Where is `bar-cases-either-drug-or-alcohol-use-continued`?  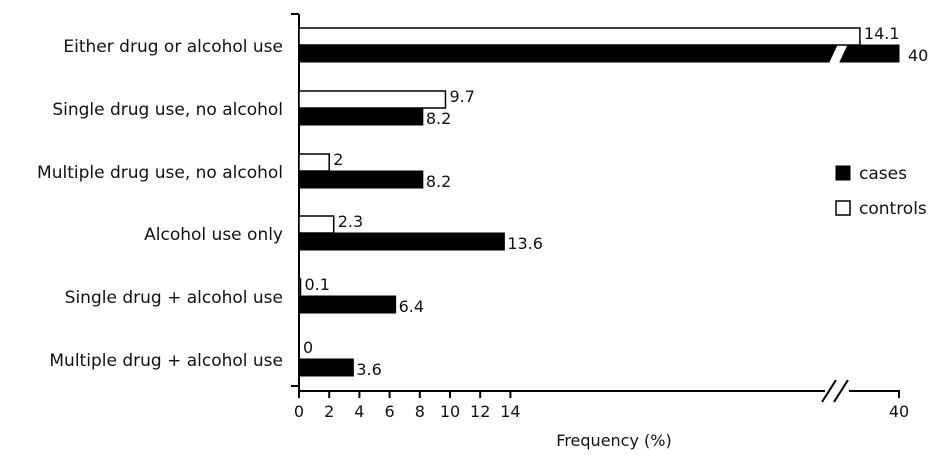 bar-cases-either-drug-or-alcohol-use-continued is located at coordinates (869, 53).